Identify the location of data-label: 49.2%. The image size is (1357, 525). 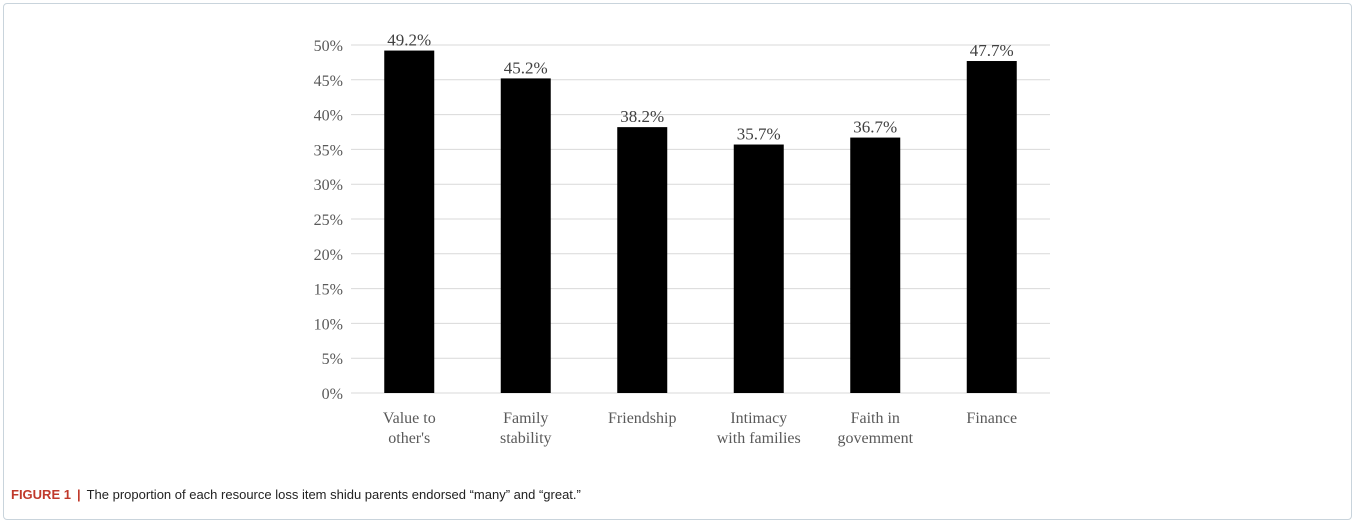
(409, 40).